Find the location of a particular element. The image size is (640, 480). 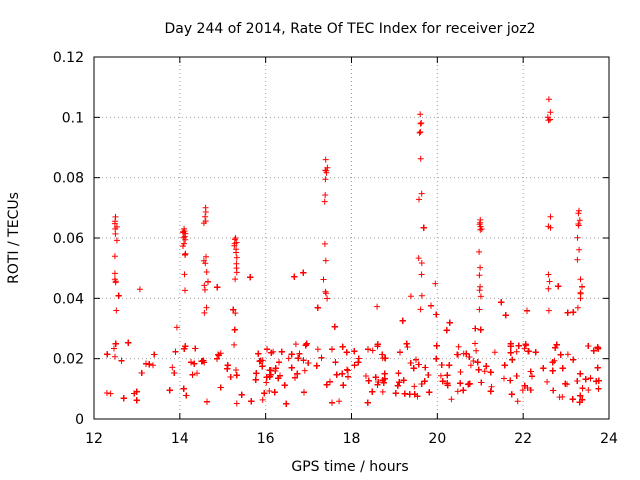

x-tick-label: 18 is located at coordinates (352, 439).